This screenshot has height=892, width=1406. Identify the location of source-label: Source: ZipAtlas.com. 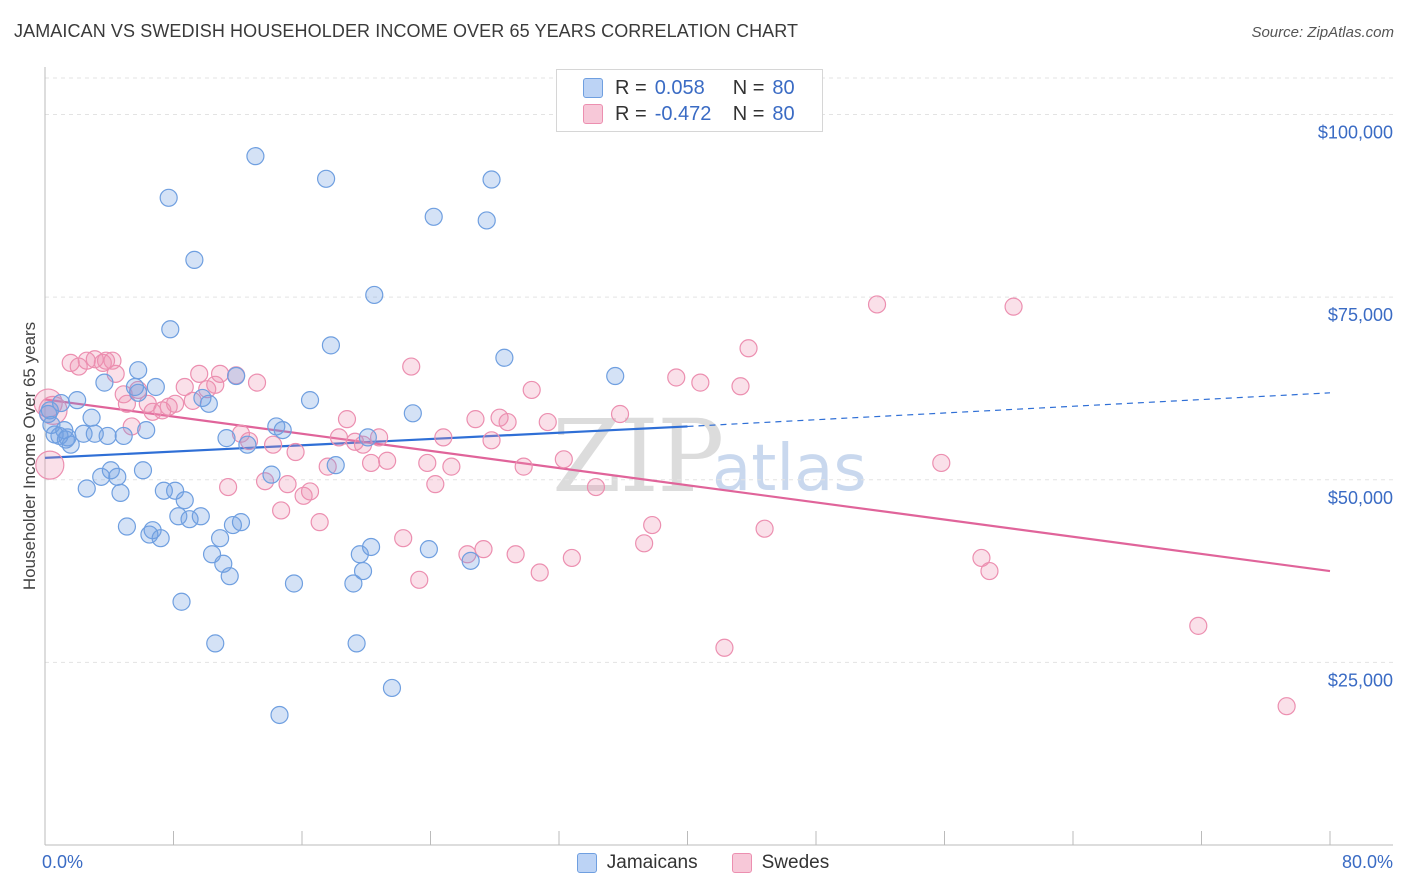
(1322, 32).